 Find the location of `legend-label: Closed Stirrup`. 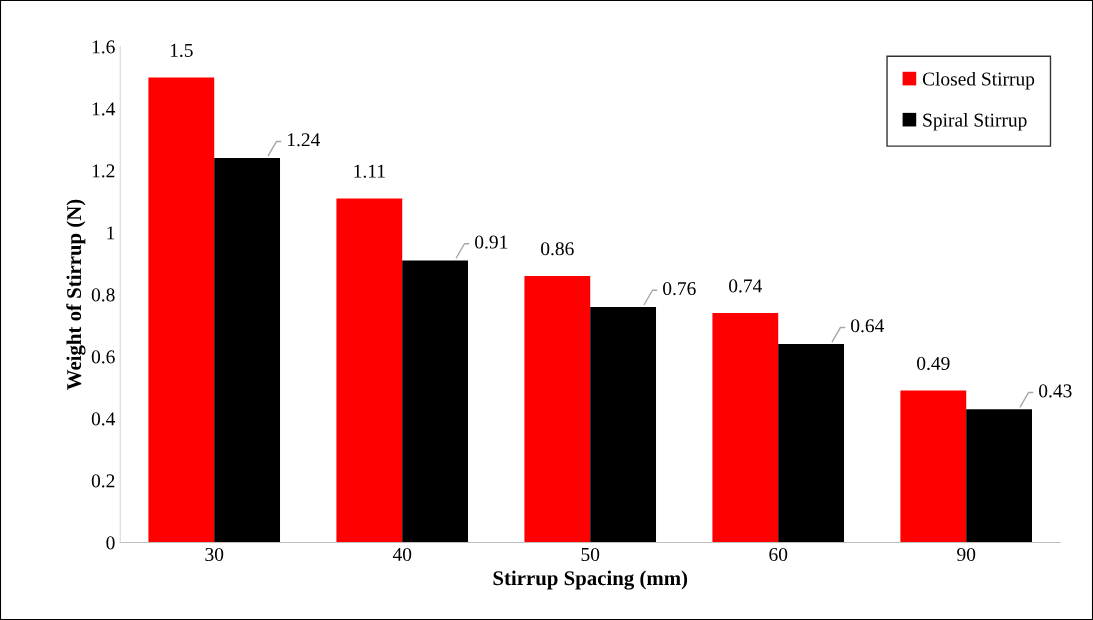

legend-label: Closed Stirrup is located at coordinates (978, 80).